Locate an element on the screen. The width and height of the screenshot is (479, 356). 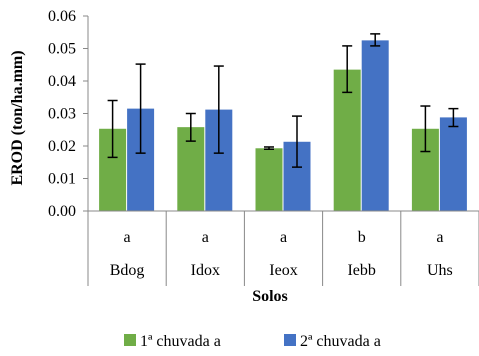
y-tick-label: 0.06 is located at coordinates (62, 16).